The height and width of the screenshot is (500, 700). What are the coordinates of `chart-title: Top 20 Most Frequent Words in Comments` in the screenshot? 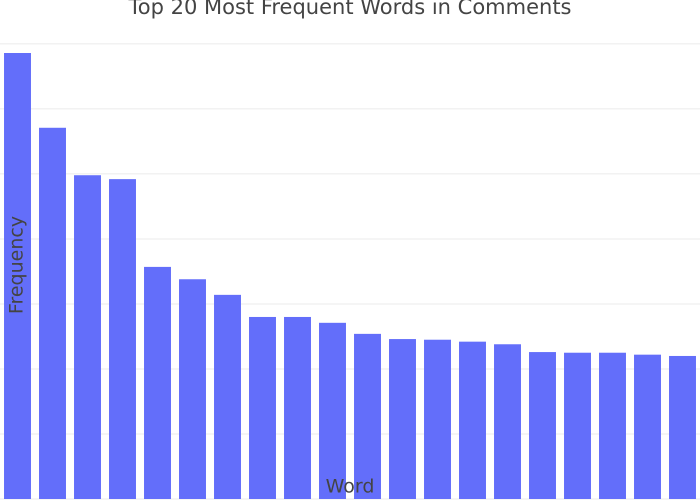 It's located at (350, 9).